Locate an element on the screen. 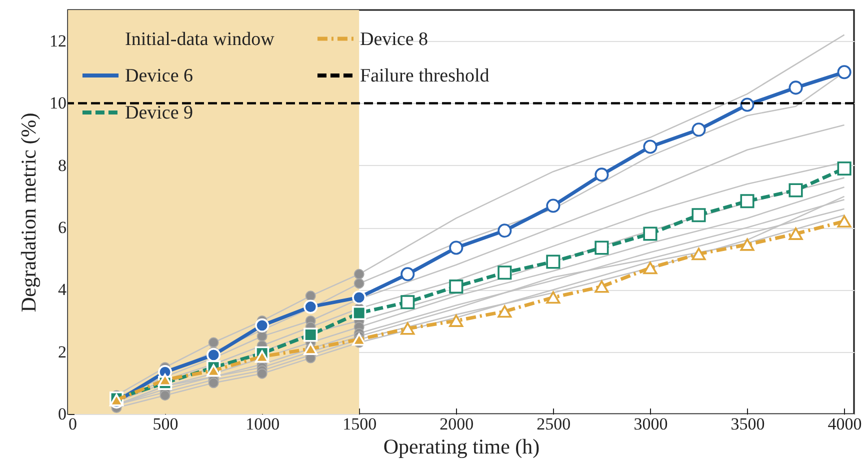 The height and width of the screenshot is (471, 866). x-tick-label: 1500 is located at coordinates (359, 424).